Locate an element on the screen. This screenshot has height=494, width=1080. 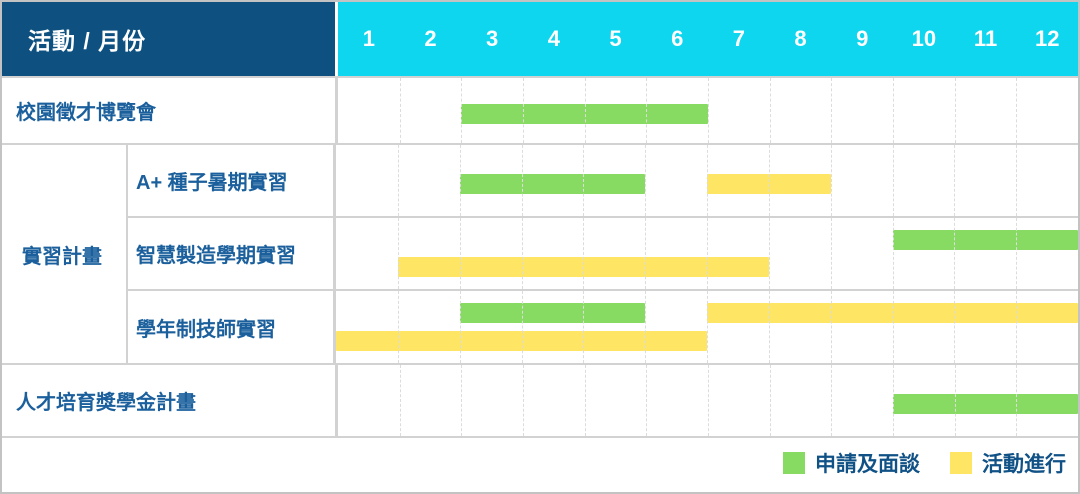
activity-color-swatch is located at coordinates (961, 463).